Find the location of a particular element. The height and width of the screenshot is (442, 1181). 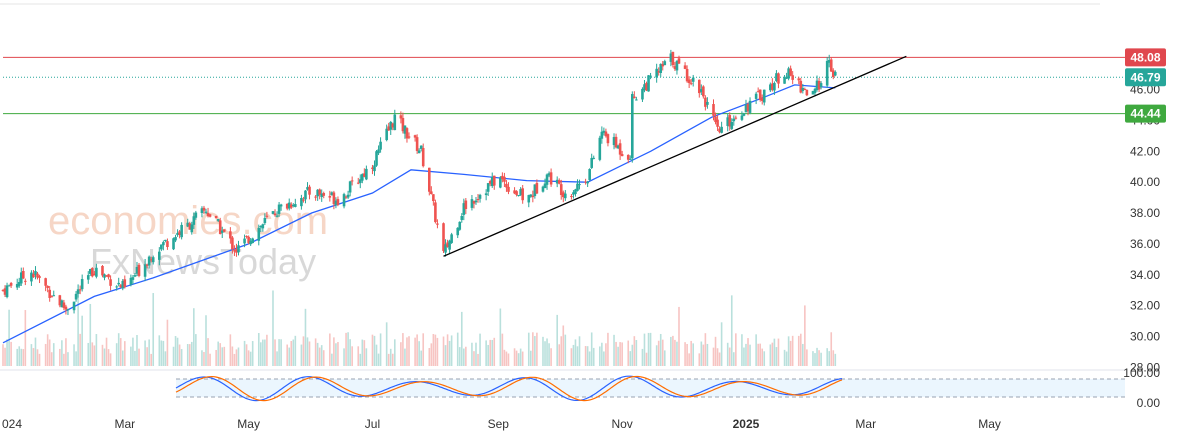

stochastic-panel: 100.00 0.00 is located at coordinates (580, 388).